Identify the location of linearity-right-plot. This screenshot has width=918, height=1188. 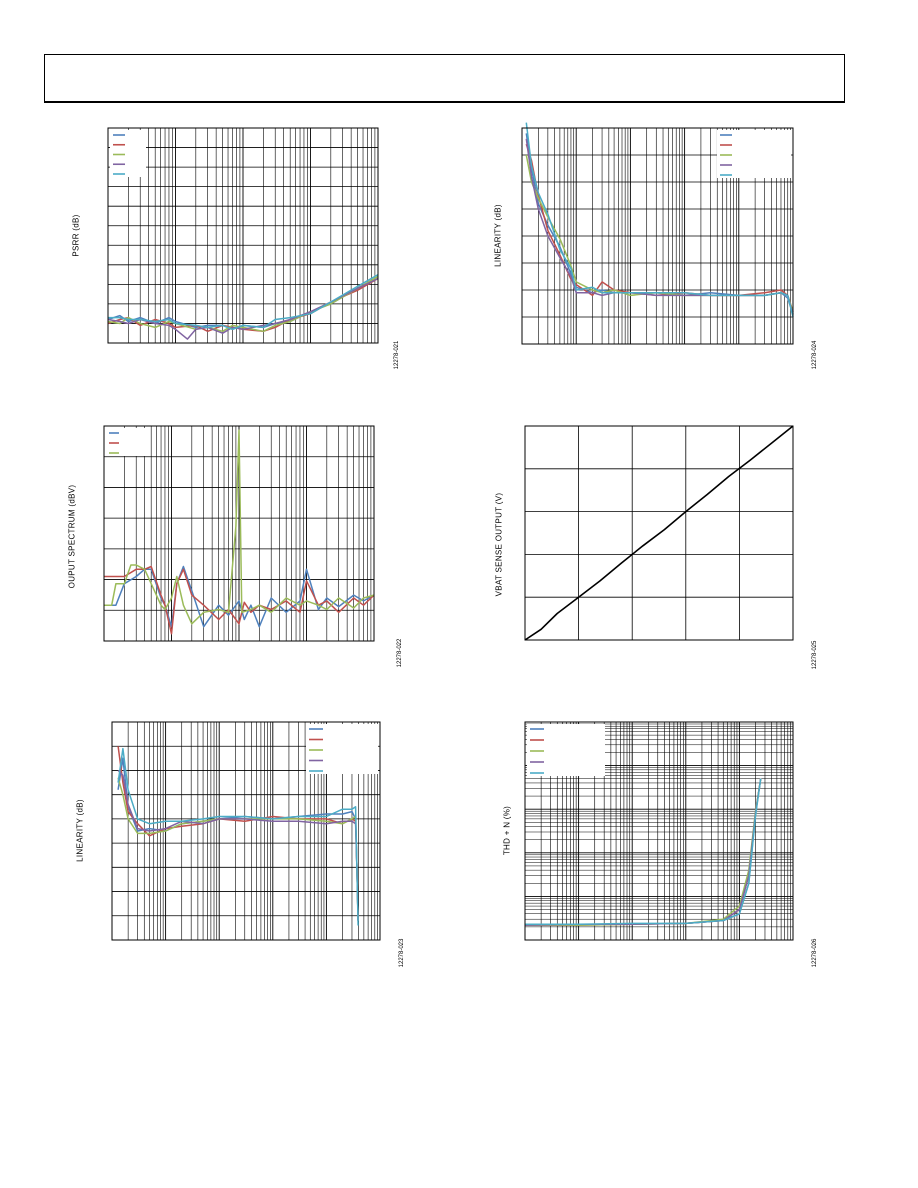
(657, 233).